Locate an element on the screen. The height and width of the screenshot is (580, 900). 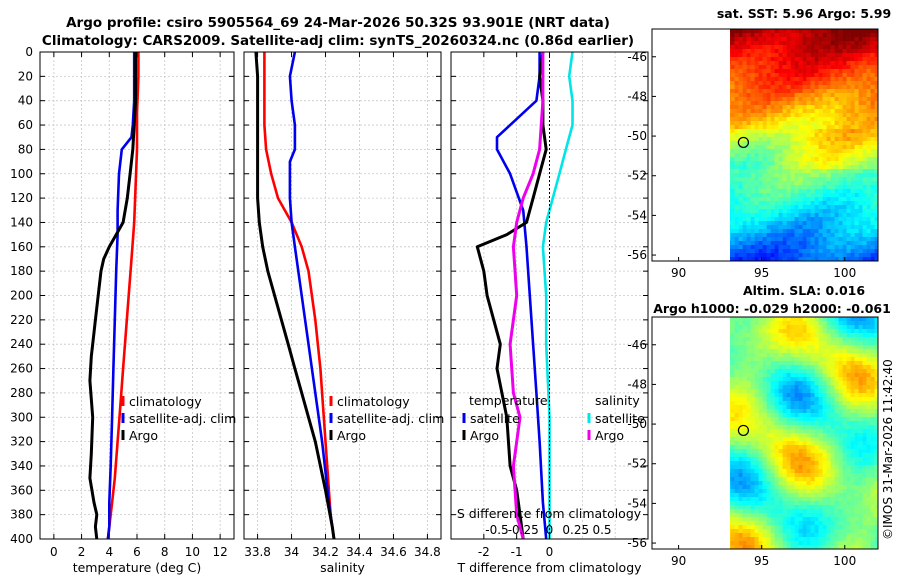
depth-tick-label: 60 is located at coordinates (25, 125).